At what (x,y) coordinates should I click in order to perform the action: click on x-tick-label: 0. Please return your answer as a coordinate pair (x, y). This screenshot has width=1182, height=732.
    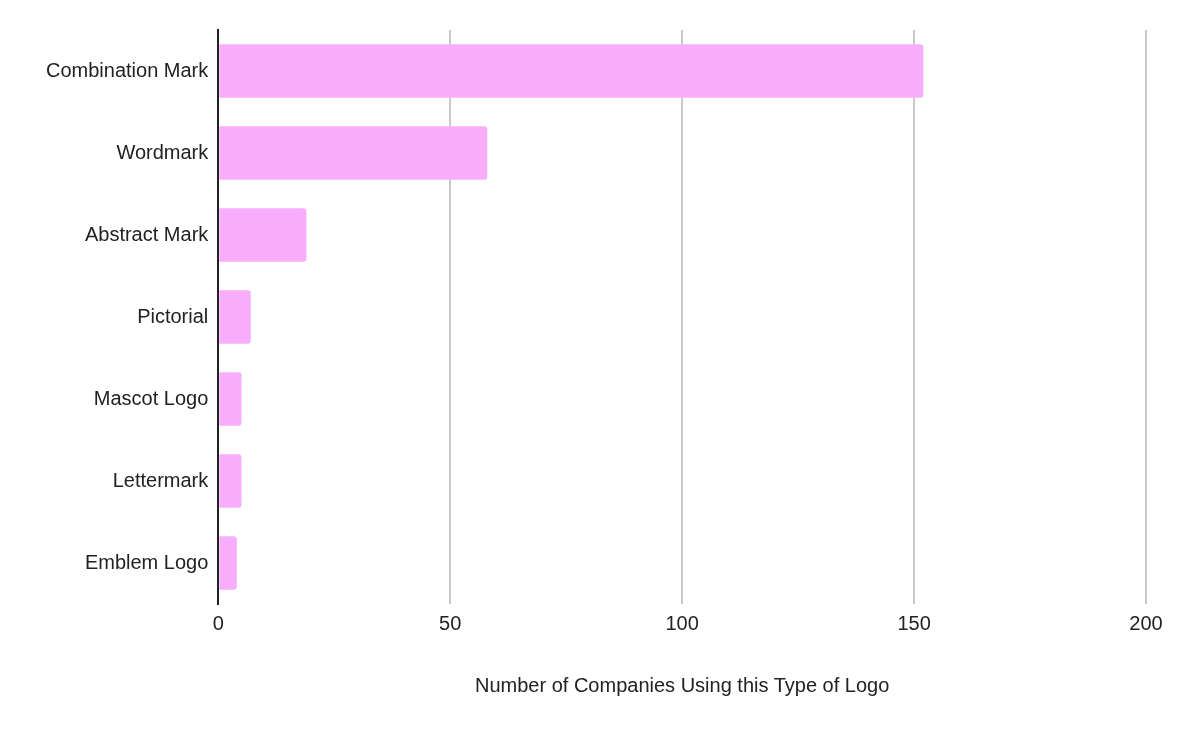
    Looking at the image, I should click on (218, 622).